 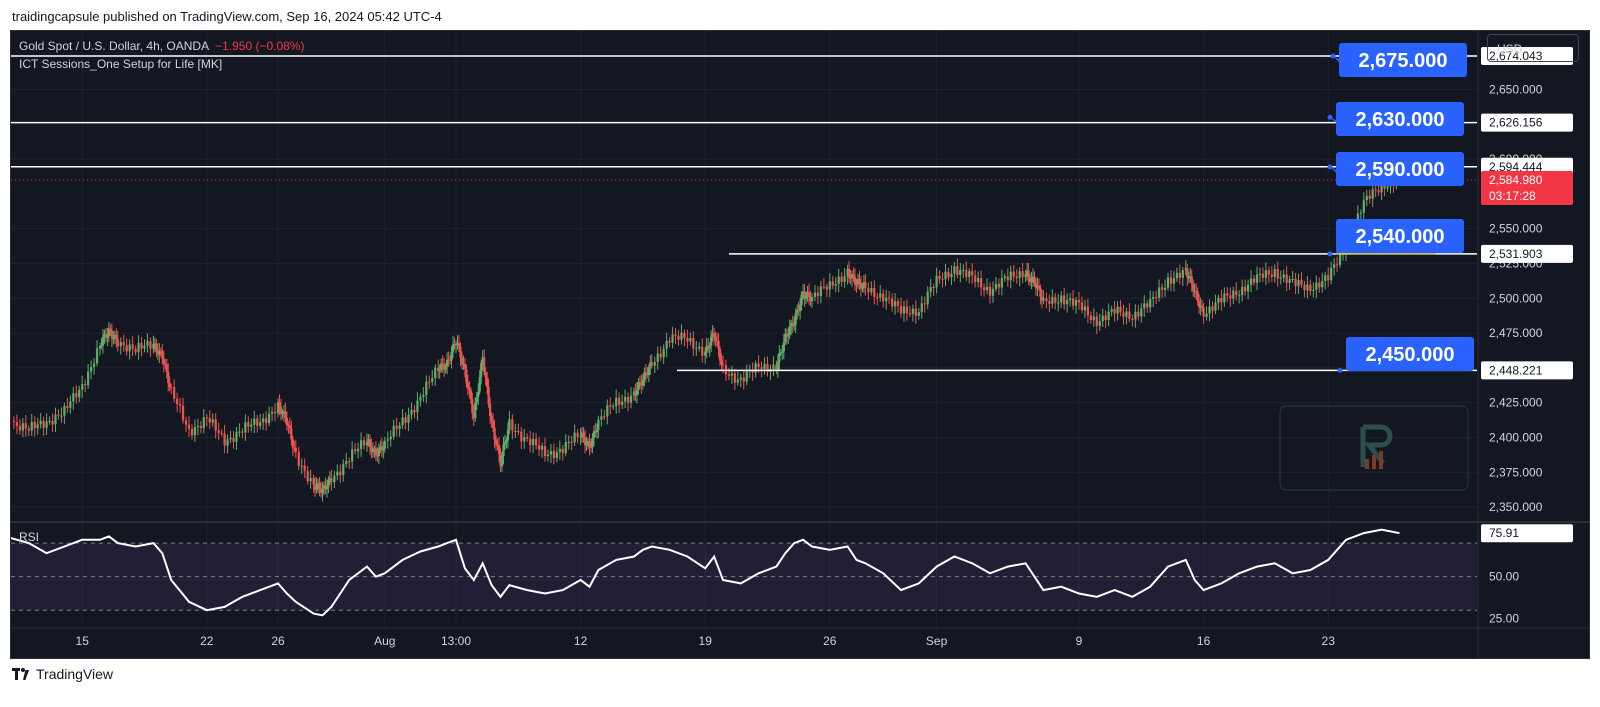 I want to click on footer-brand-label: TradingView, so click(x=75, y=674).